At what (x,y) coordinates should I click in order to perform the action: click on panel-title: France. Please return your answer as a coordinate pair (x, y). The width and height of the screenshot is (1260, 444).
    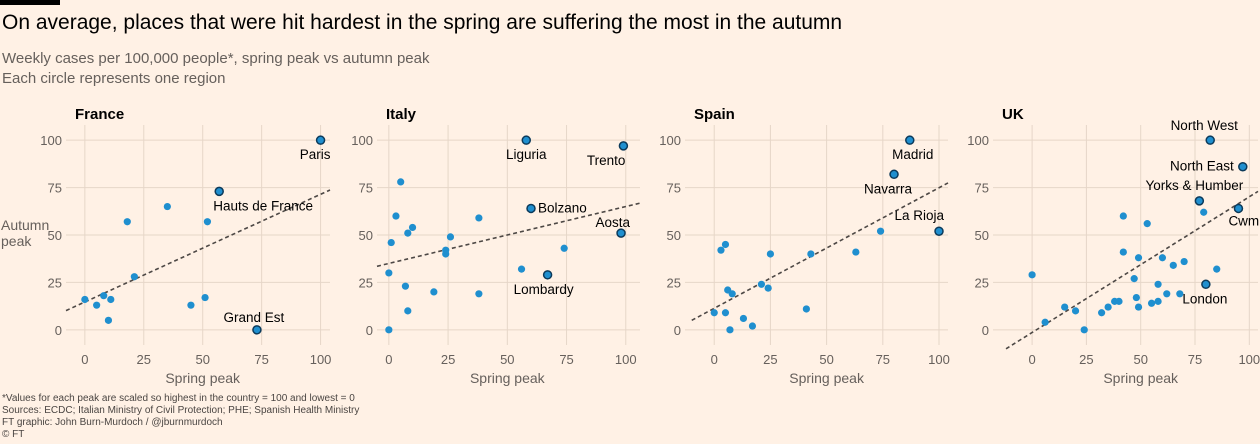
    Looking at the image, I should click on (99, 114).